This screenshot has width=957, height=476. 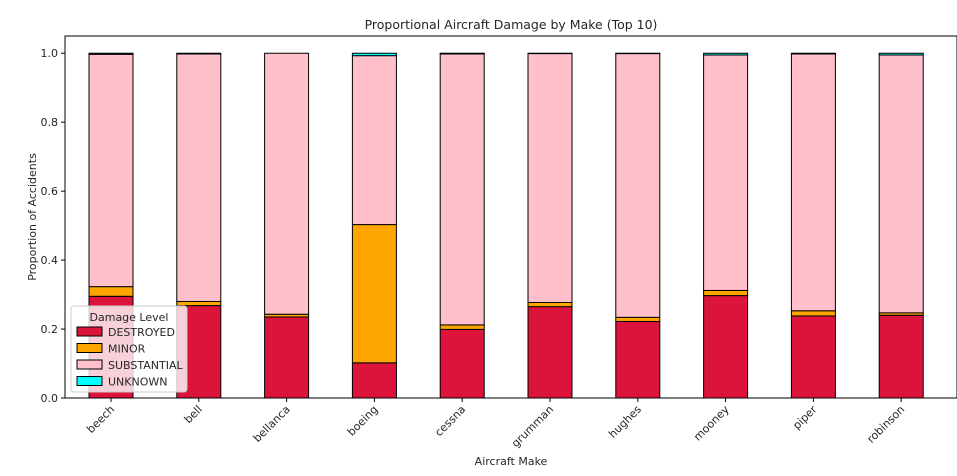 What do you see at coordinates (462, 327) in the screenshot?
I see `bar-cessna-minor` at bounding box center [462, 327].